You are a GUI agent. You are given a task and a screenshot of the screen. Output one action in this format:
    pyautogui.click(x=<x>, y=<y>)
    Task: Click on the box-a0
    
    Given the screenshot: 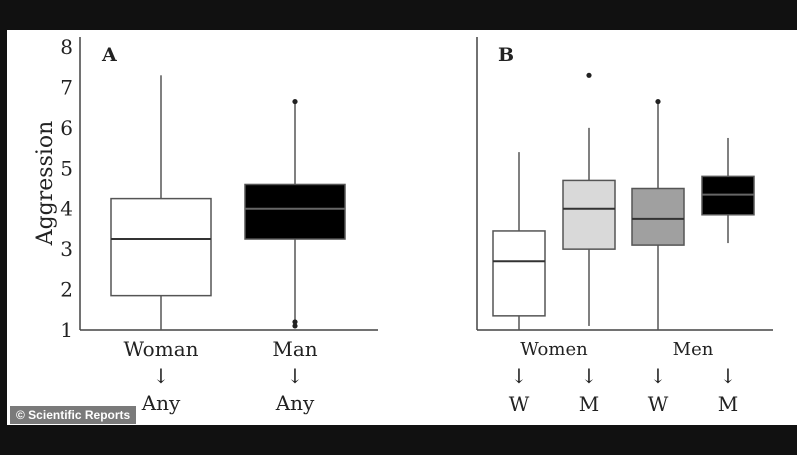 What is the action you would take?
    pyautogui.click(x=161, y=202)
    